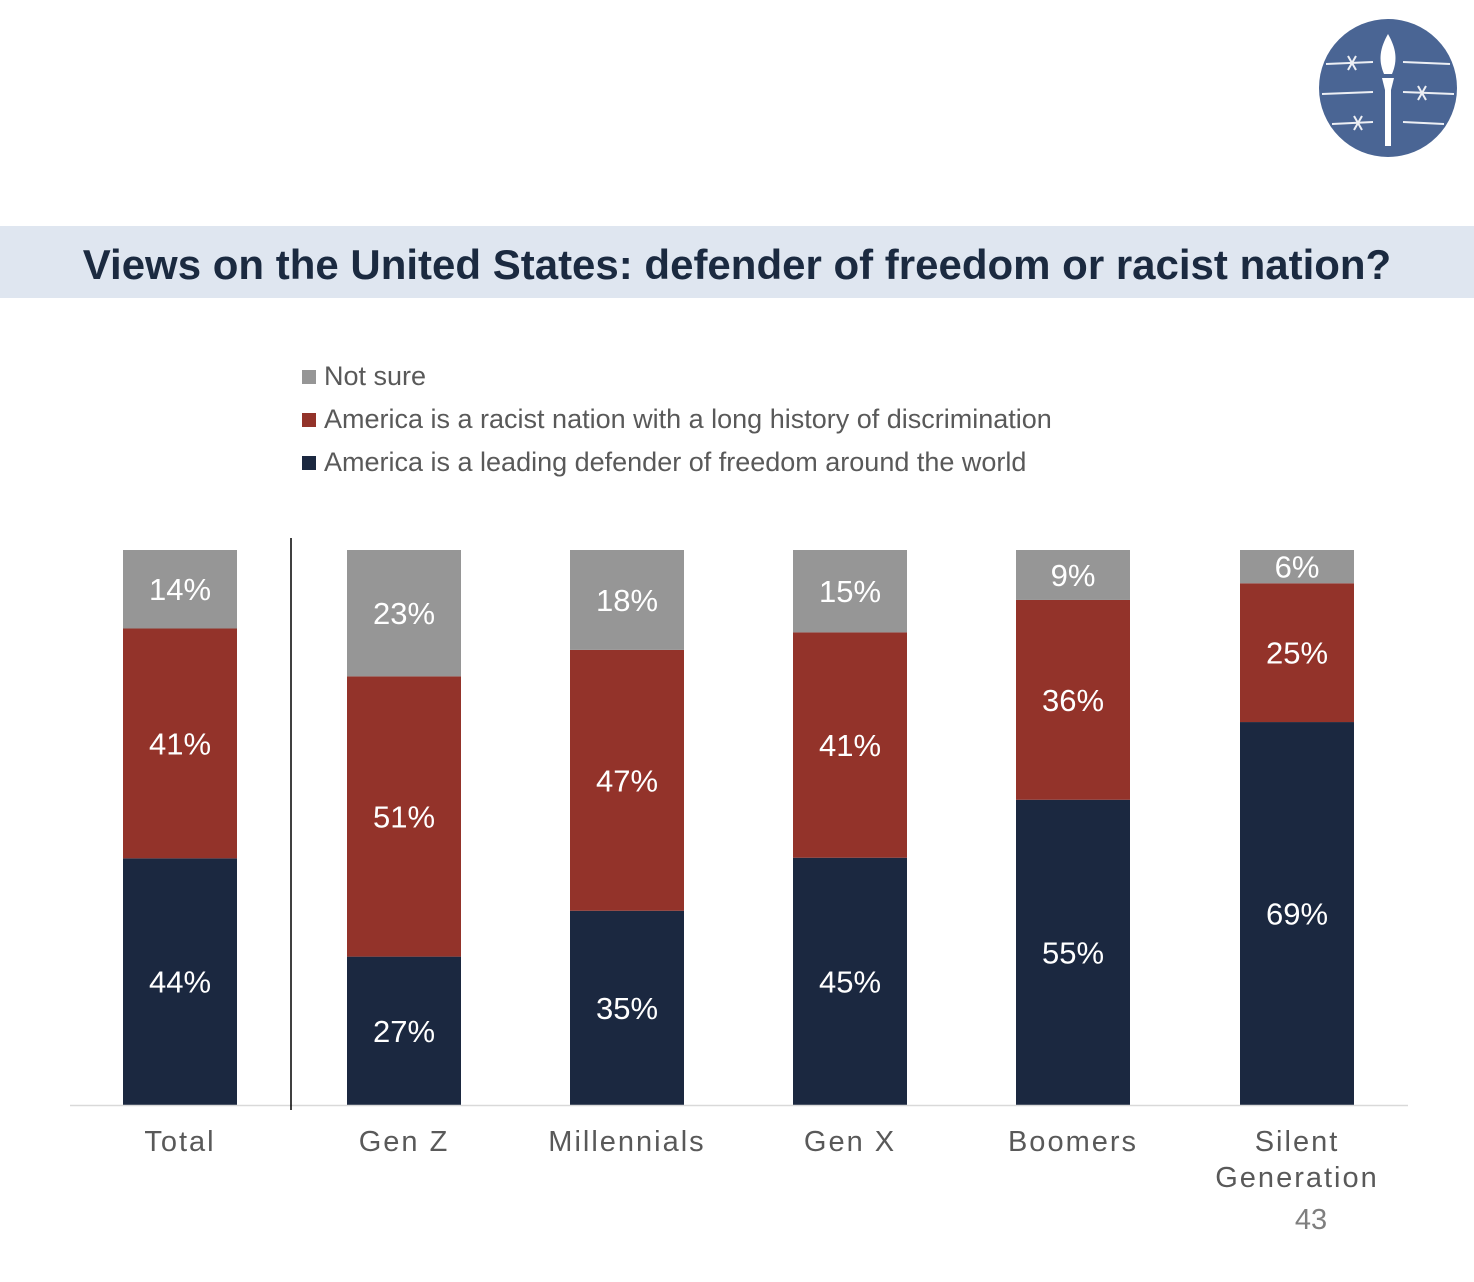  I want to click on legend-swatch-freedom, so click(309, 463).